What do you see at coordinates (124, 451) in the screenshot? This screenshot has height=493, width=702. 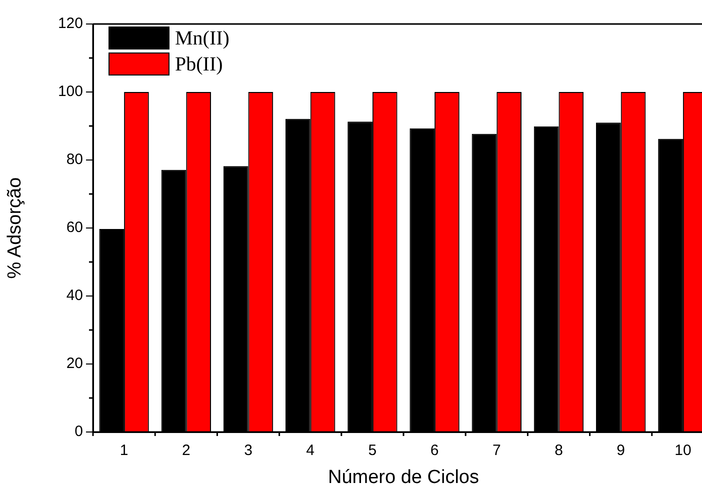 I see `x-tick-label: 1` at bounding box center [124, 451].